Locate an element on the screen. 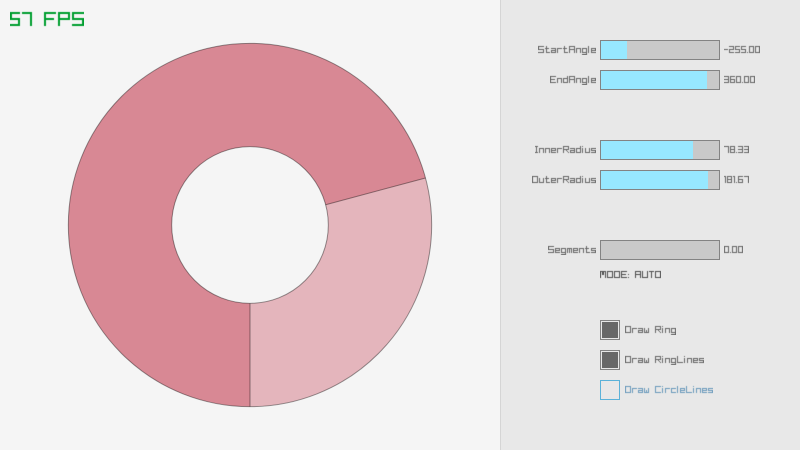 This screenshot has width=800, height=450. ring-inner-outline is located at coordinates (250, 225).